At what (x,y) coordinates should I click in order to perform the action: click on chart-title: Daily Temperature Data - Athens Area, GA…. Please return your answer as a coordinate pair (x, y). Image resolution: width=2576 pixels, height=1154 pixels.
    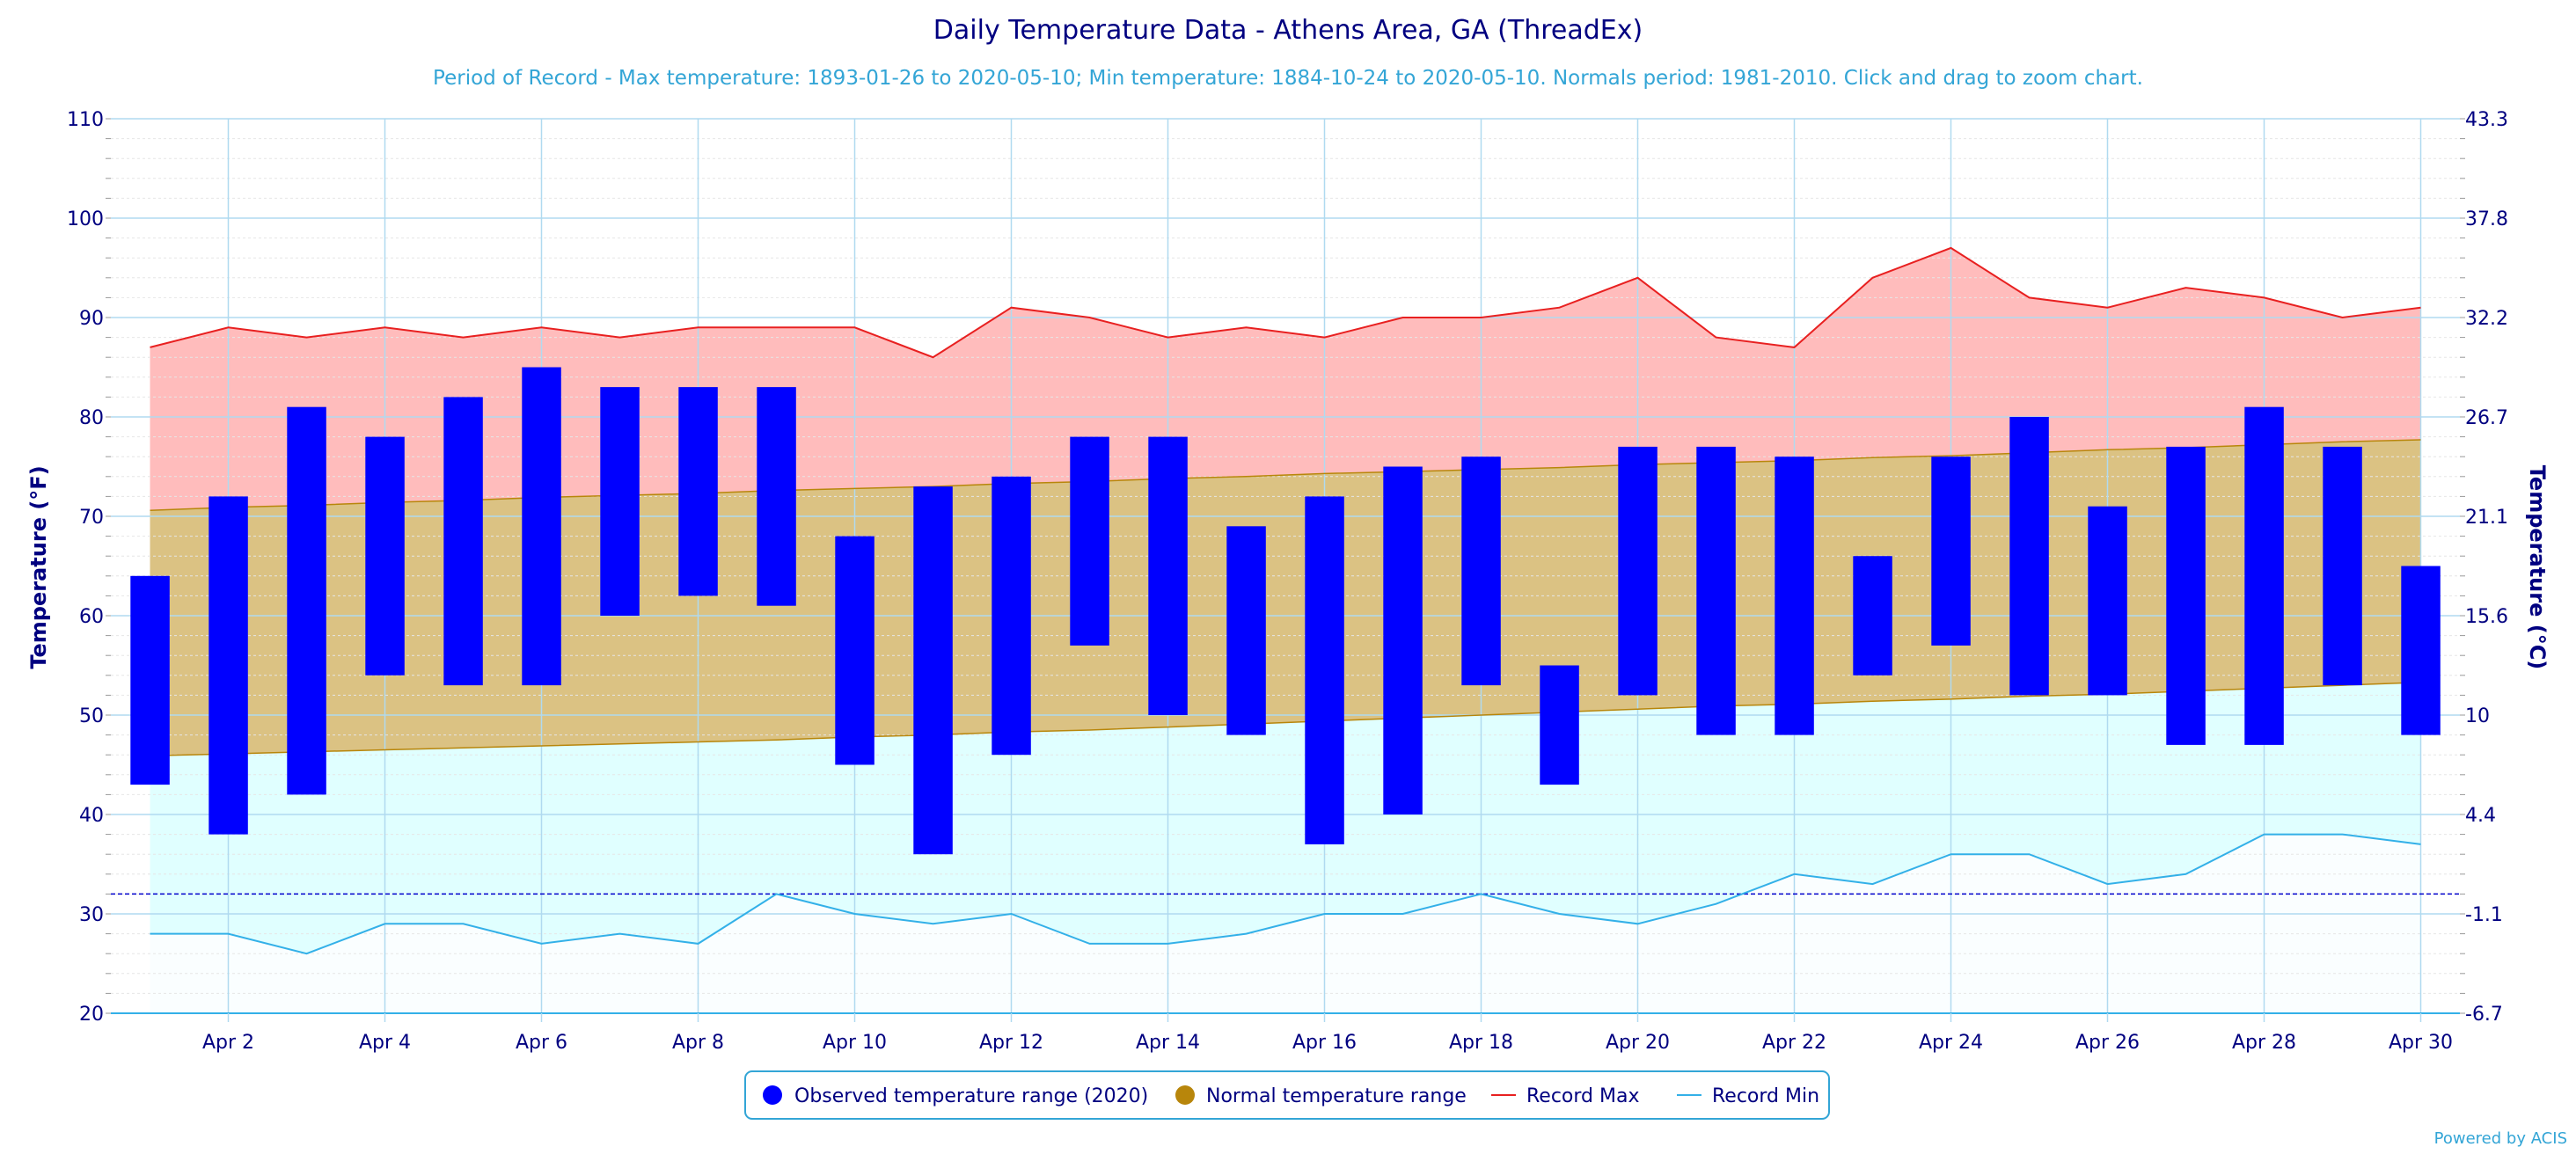
    Looking at the image, I should click on (1288, 30).